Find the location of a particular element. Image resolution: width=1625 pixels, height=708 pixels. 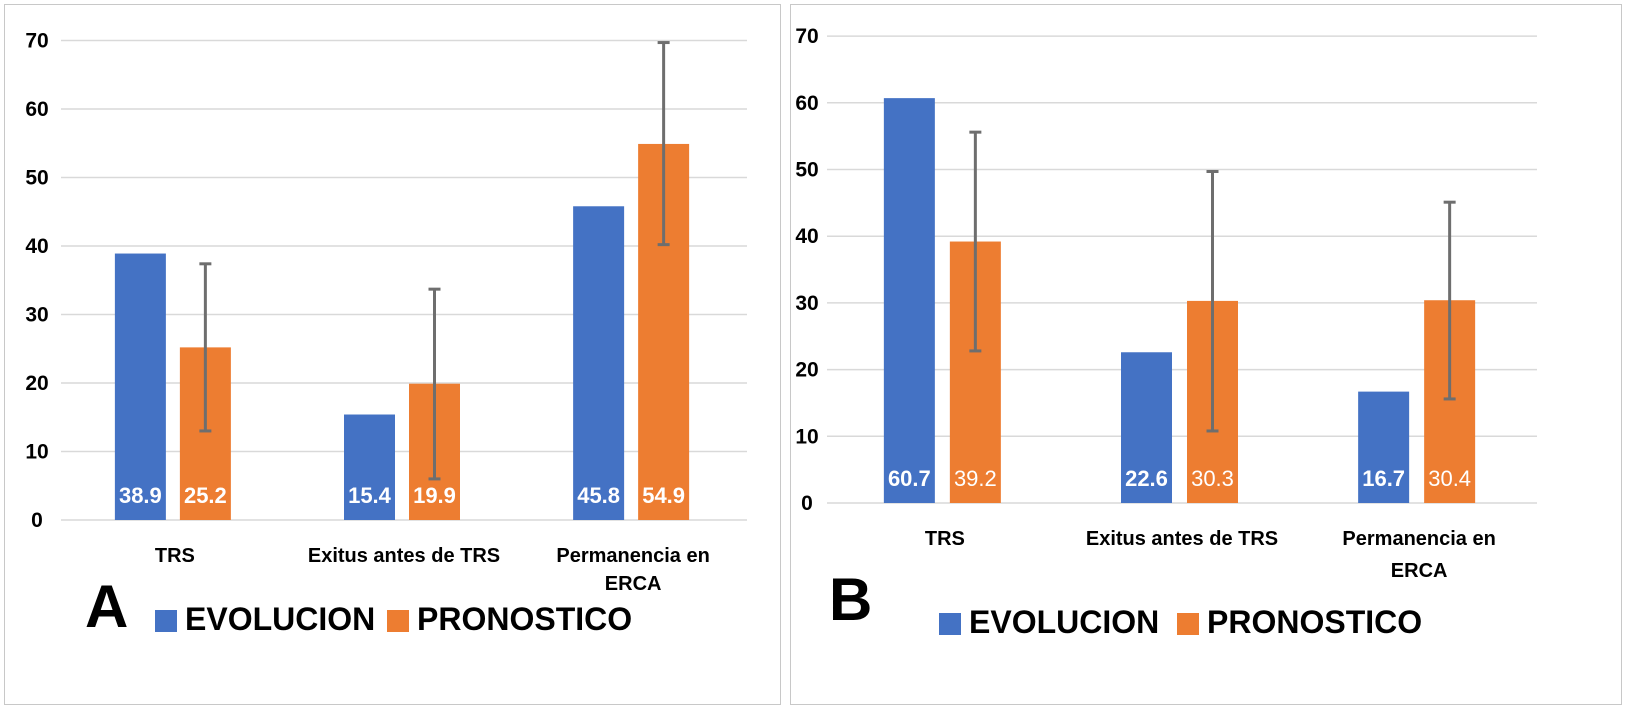

data-label: 19.9 is located at coordinates (434, 495).